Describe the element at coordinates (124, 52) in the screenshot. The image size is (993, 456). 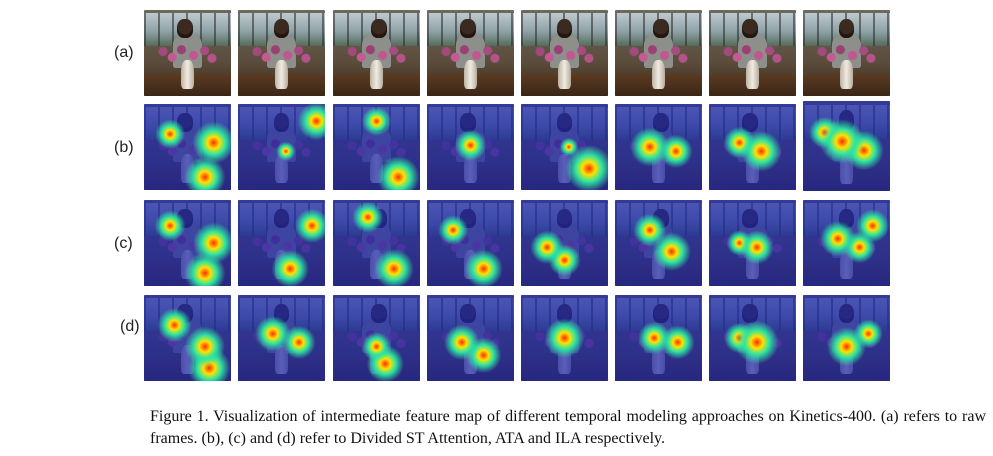
I see `row-label-a: (a)` at that location.